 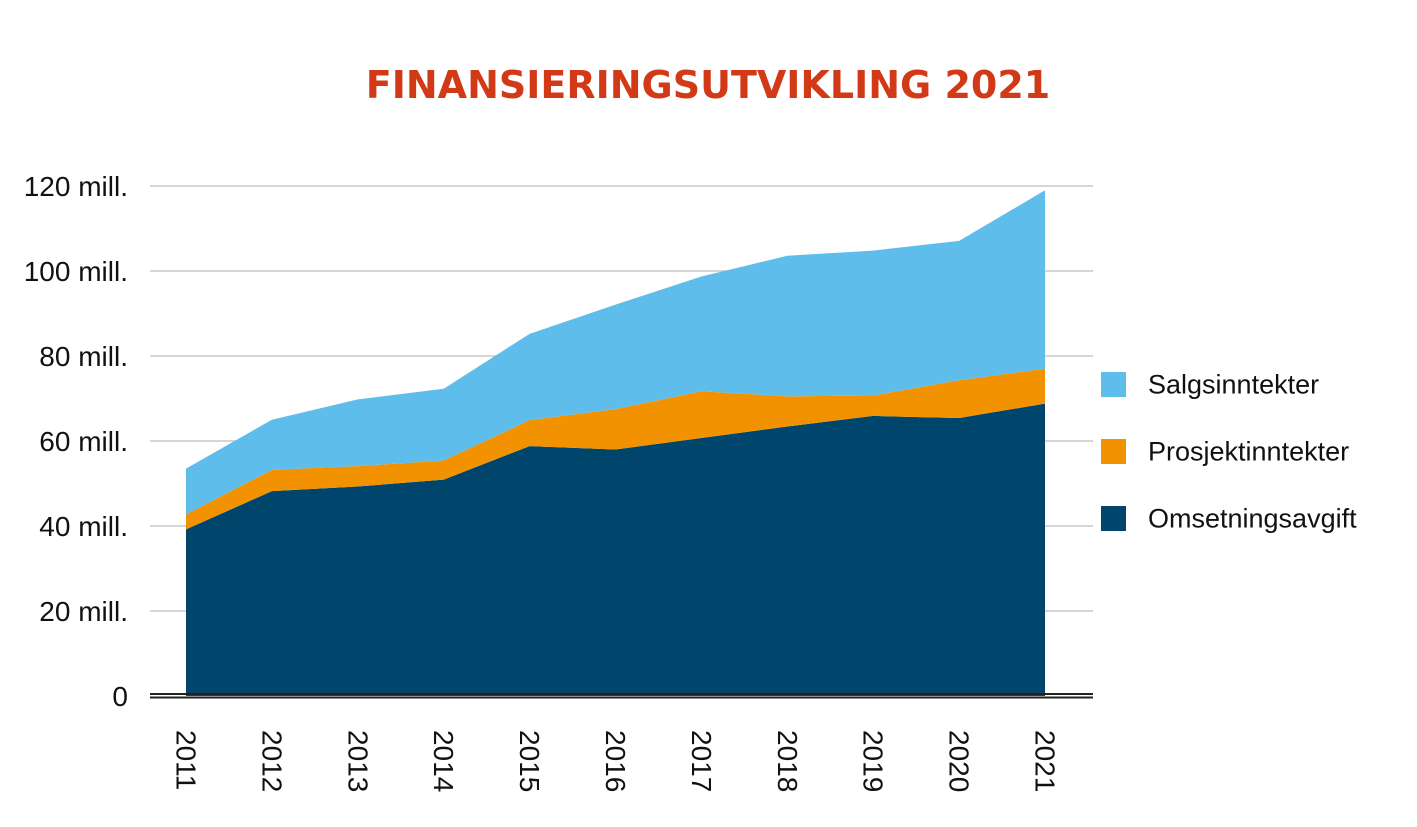 What do you see at coordinates (120, 696) in the screenshot?
I see `y-tick-label: 0` at bounding box center [120, 696].